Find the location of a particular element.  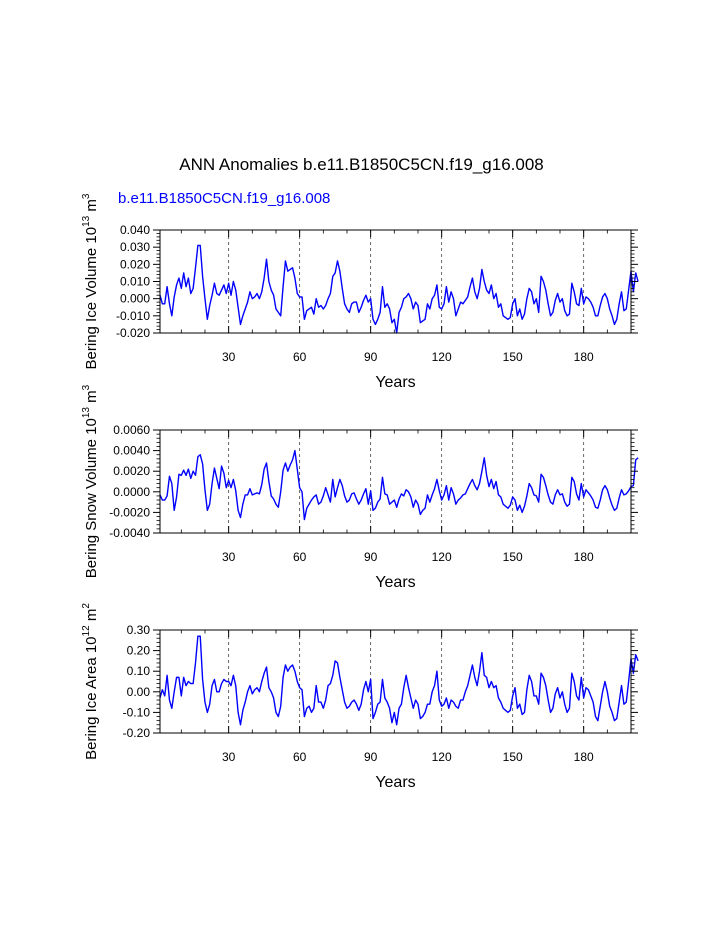

y-tick-label: -0.020 is located at coordinates (133, 333).